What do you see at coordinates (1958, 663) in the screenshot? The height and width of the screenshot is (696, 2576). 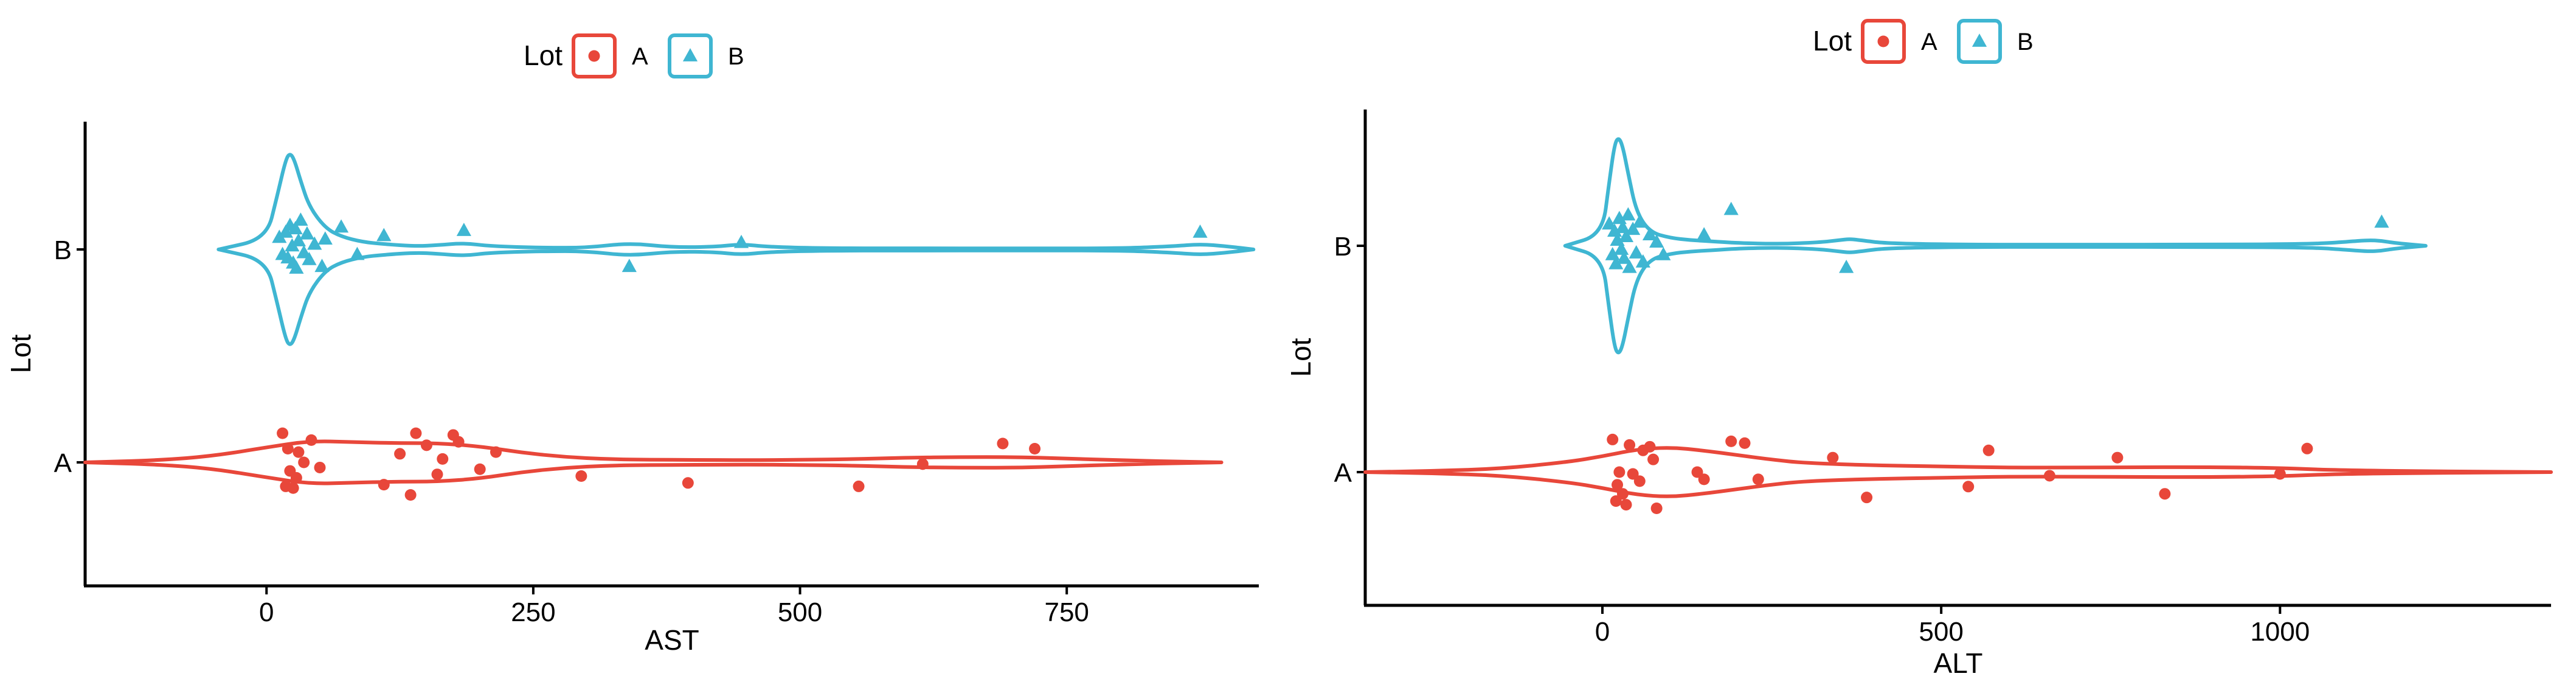 I see `x-axis-title: ALT` at bounding box center [1958, 663].